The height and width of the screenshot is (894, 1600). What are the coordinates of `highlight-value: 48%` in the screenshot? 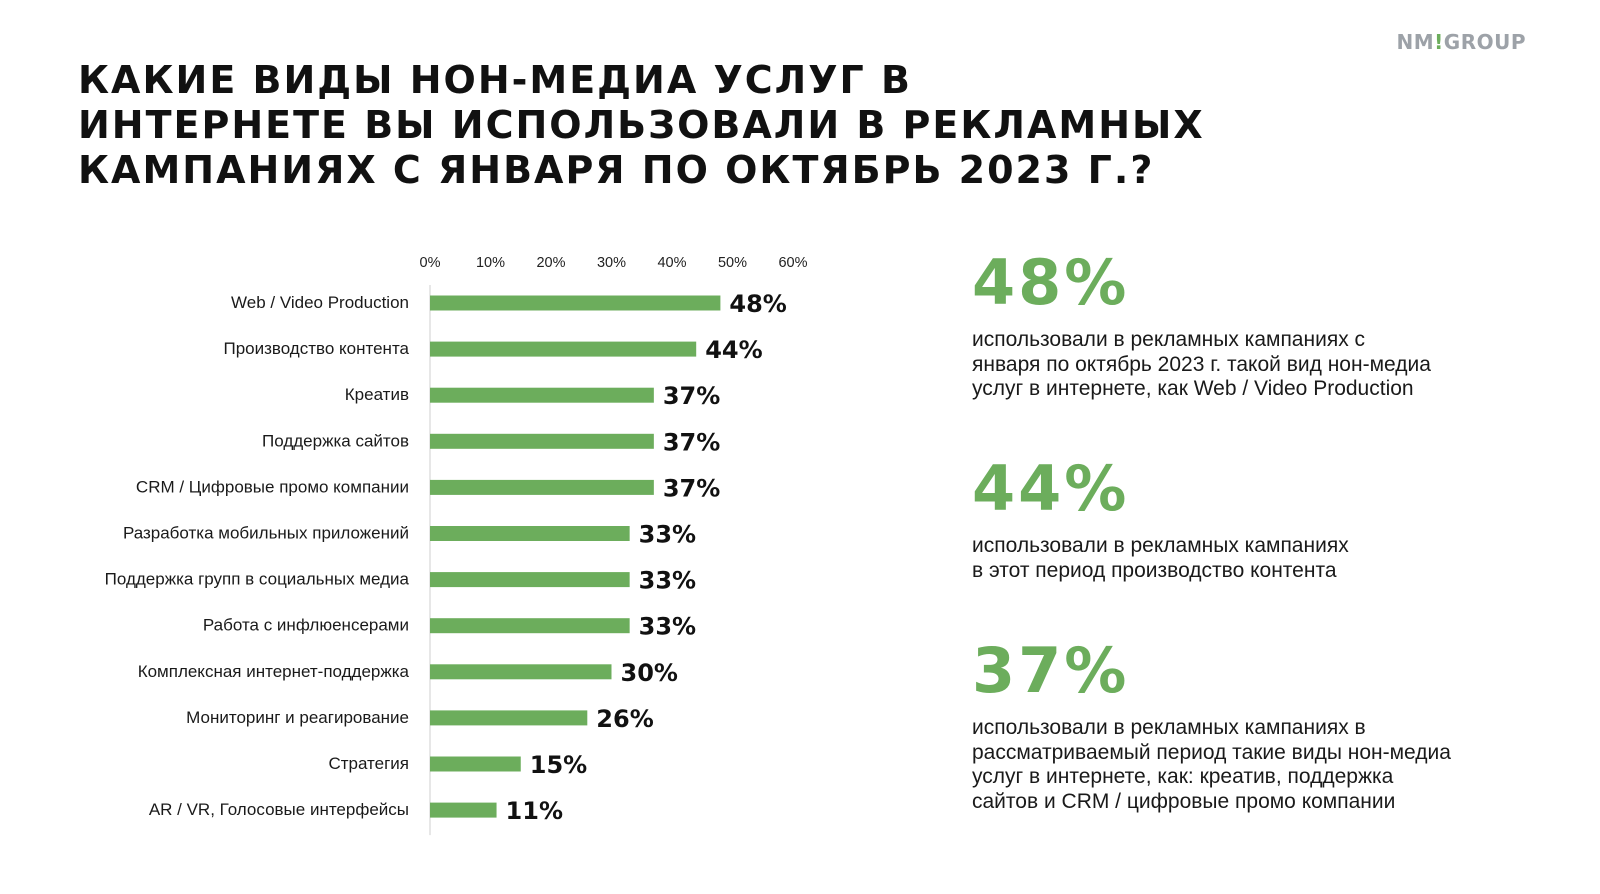 It's located at (1051, 282).